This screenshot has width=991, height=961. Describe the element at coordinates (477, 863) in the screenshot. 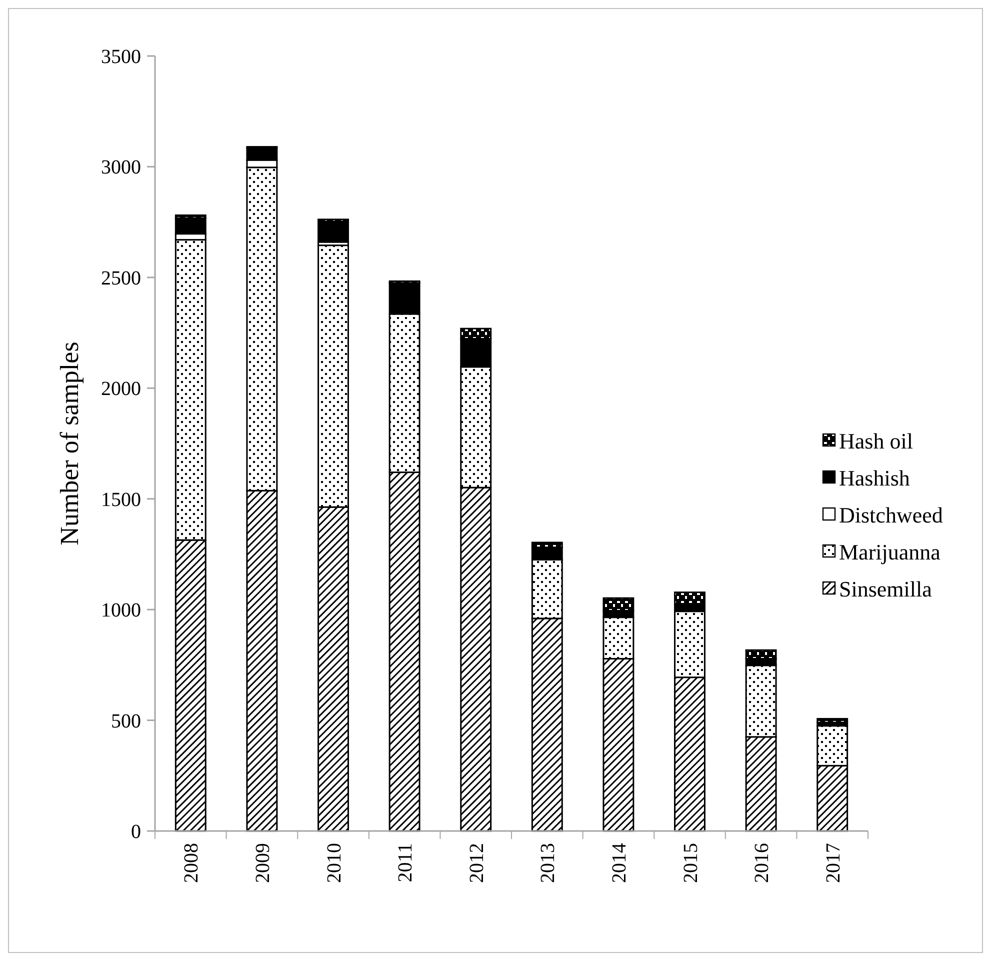

I see `x-tick-label: 2012` at that location.